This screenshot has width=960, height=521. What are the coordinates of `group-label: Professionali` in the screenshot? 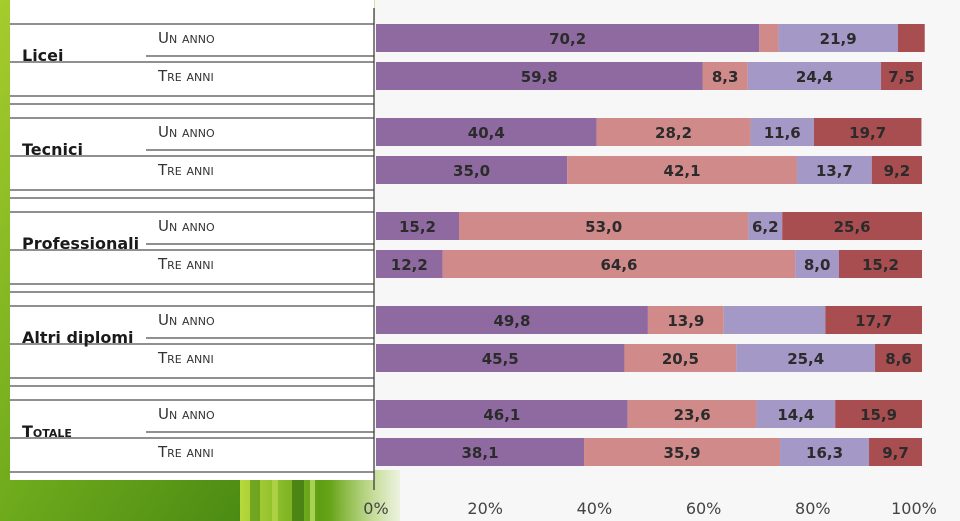 It's located at (81, 243).